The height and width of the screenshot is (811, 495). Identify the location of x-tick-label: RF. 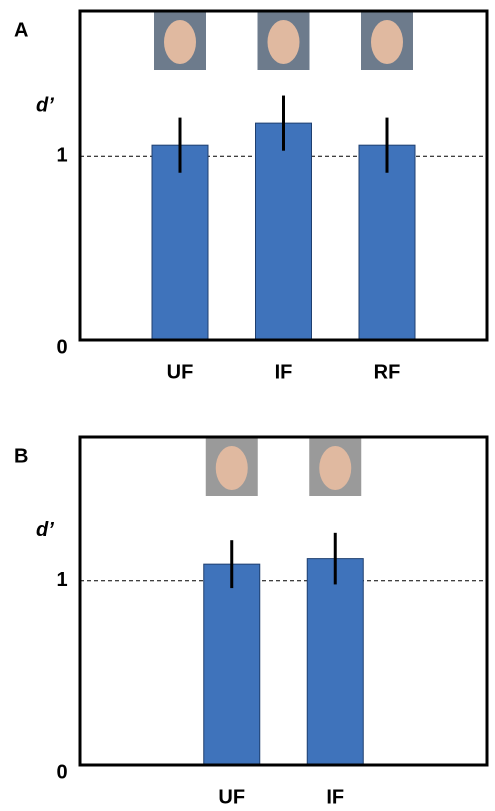
(387, 372).